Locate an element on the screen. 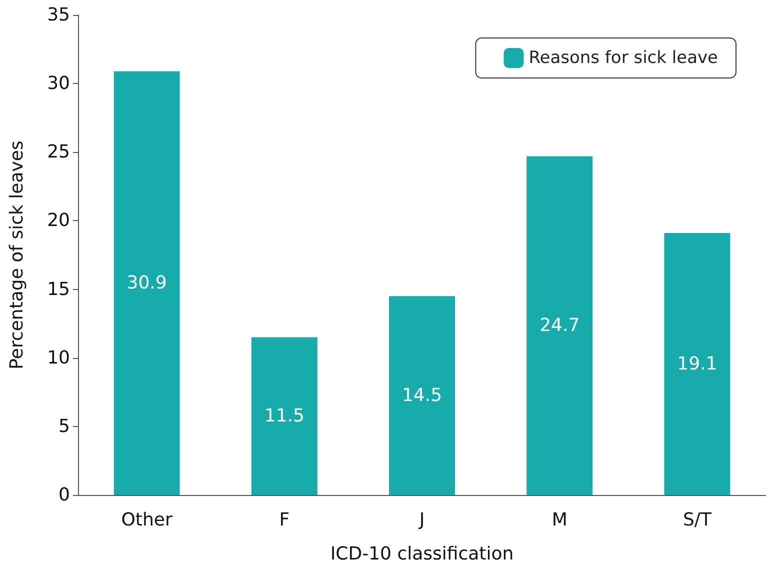 This screenshot has height=573, width=766. data-label: 14.5 is located at coordinates (422, 395).